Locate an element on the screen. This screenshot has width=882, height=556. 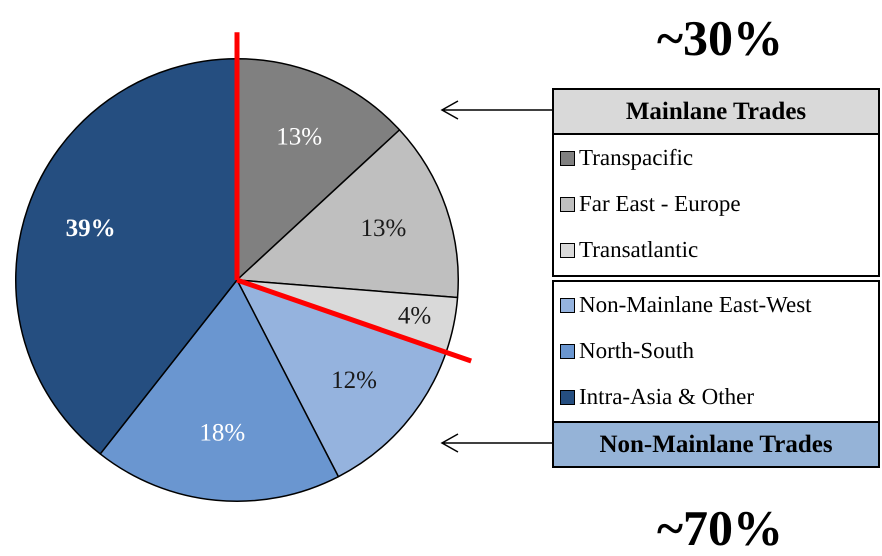
data-label: 39% is located at coordinates (91, 228).